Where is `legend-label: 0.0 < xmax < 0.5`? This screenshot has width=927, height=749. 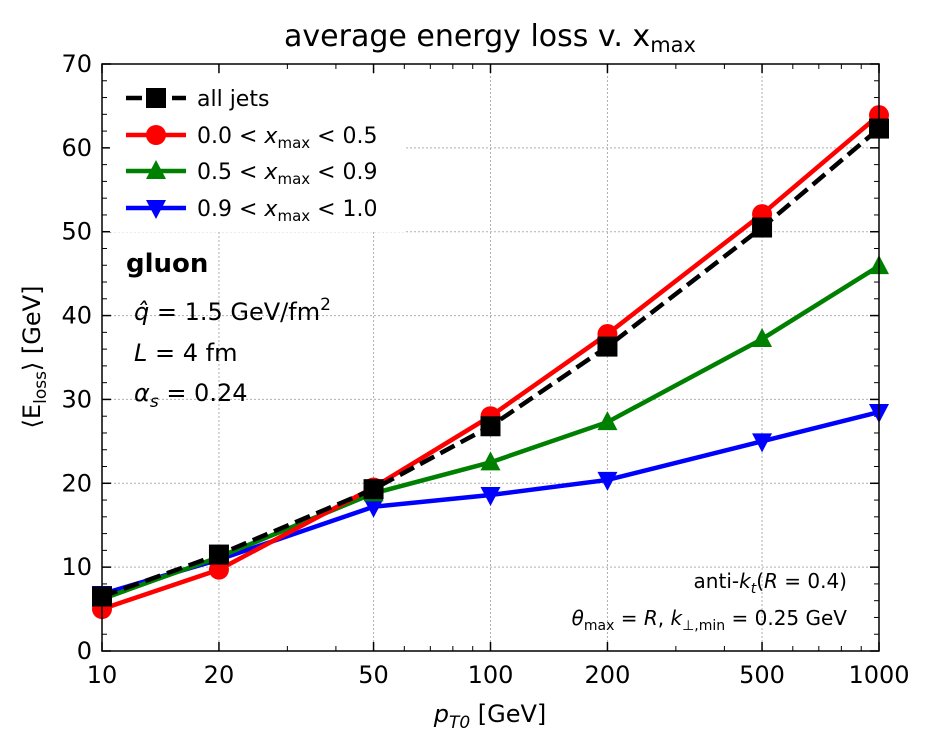
legend-label: 0.0 < xmax < 0.5 is located at coordinates (287, 138).